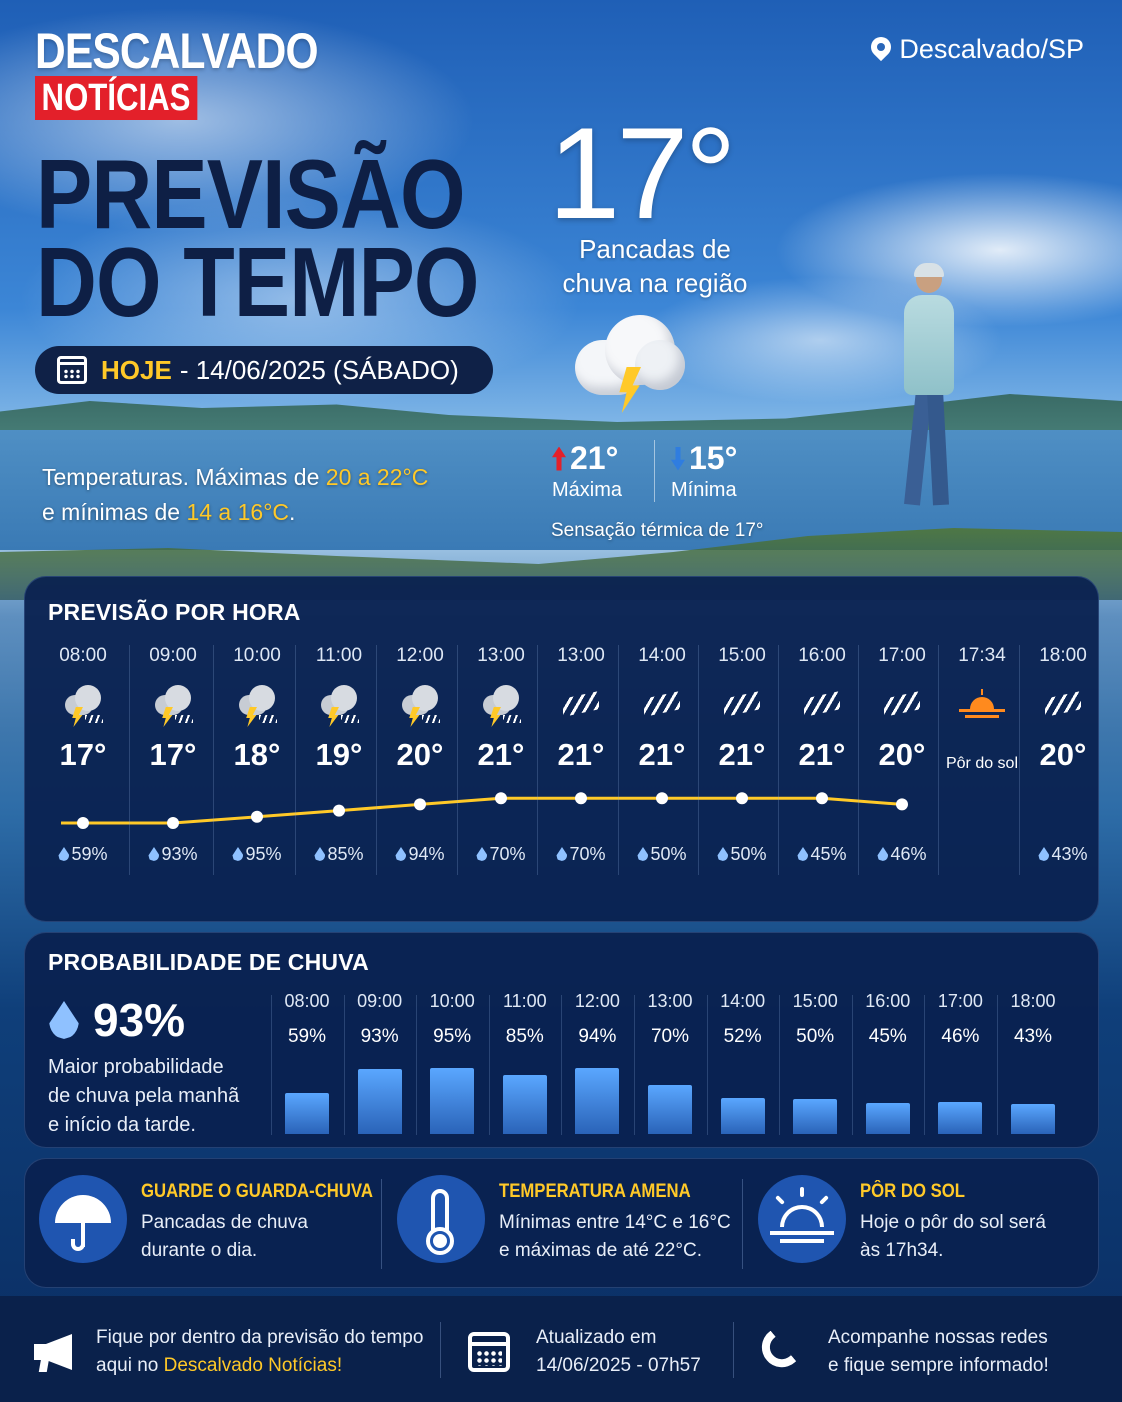 The width and height of the screenshot is (1122, 1402). What do you see at coordinates (1069, 854) in the screenshot?
I see `rain-chance-value: 43%` at bounding box center [1069, 854].